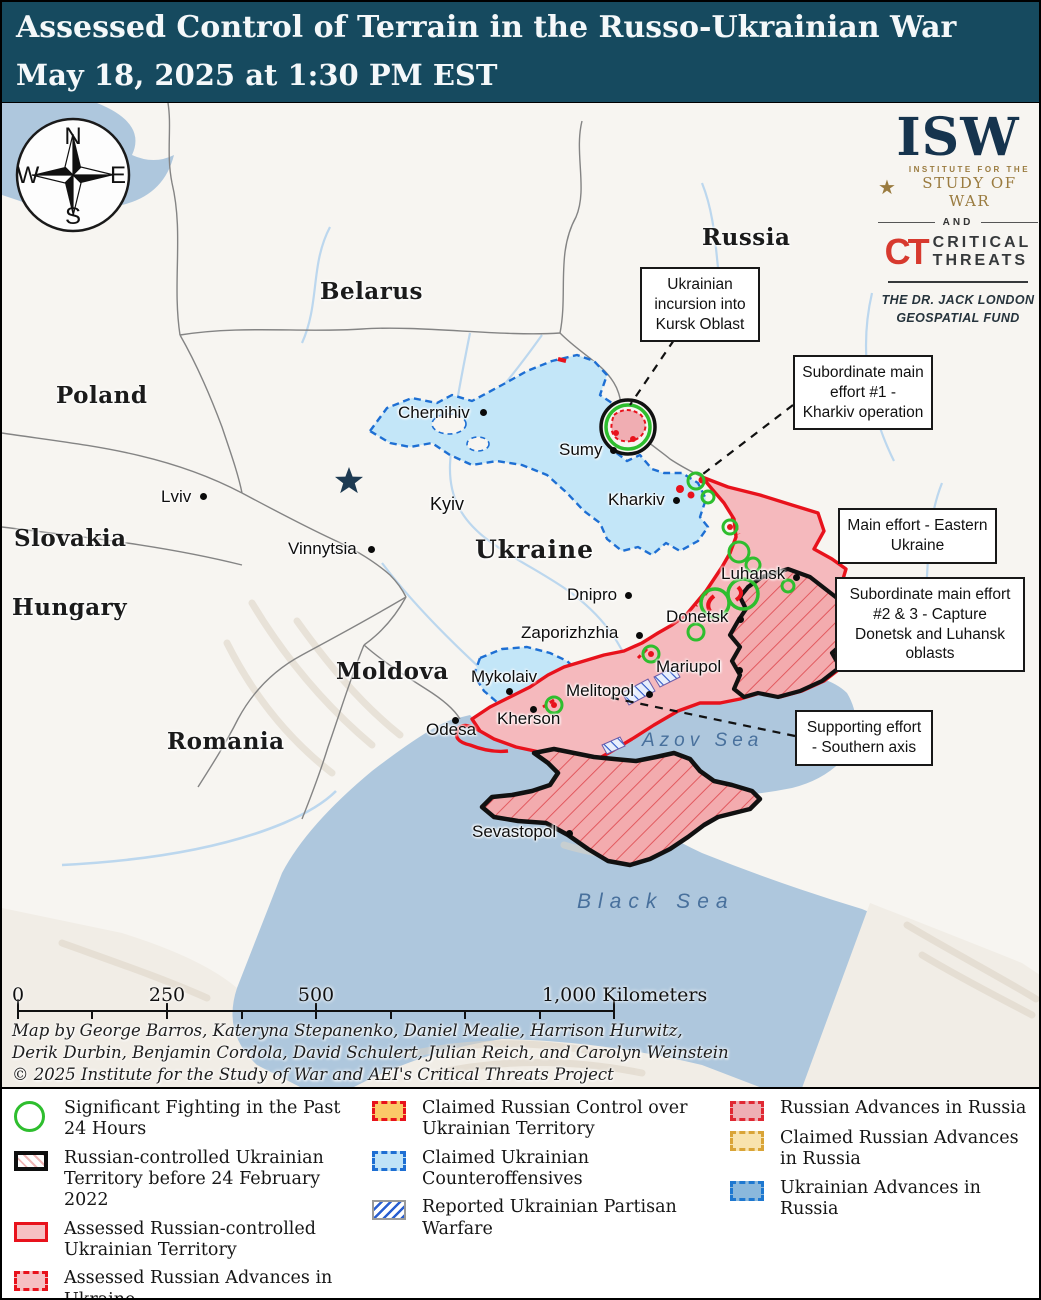  I want to click on scale-tick-500: 500, so click(316, 995).